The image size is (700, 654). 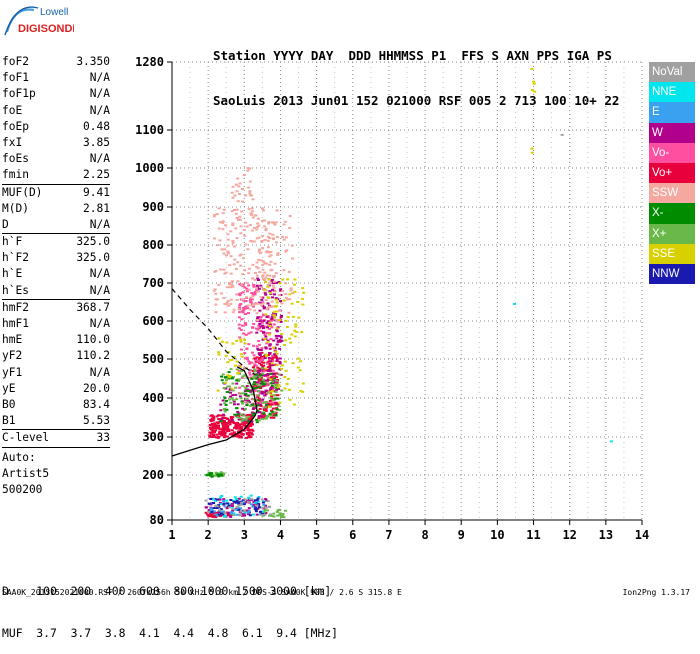 What do you see at coordinates (56, 373) in the screenshot?
I see `param-row: yF1 N/A` at bounding box center [56, 373].